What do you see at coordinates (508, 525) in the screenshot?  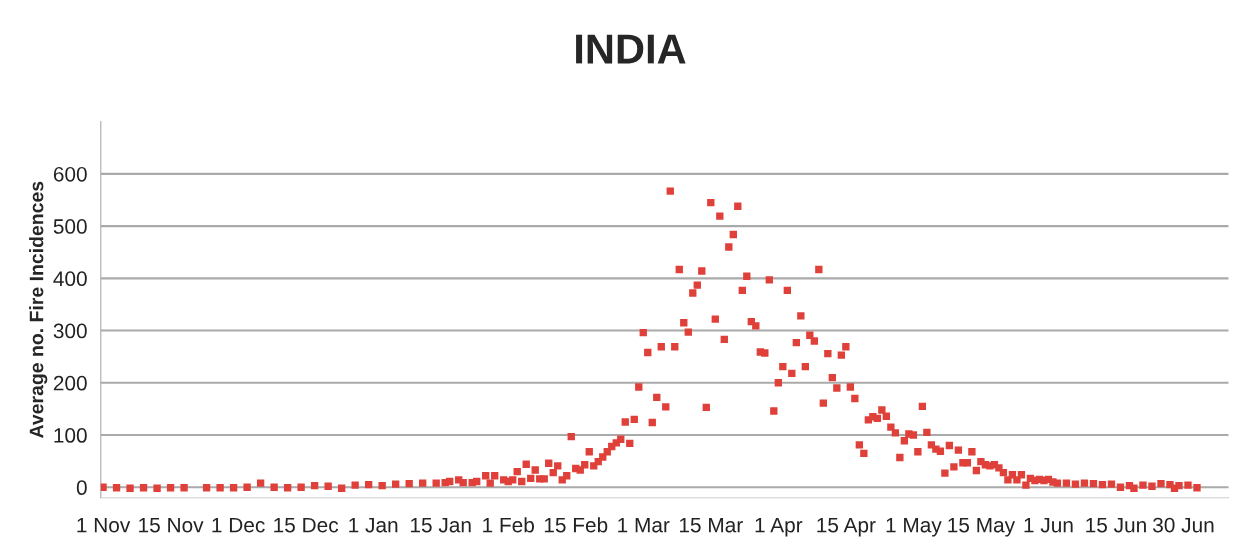 I see `x-tick-label: 1 Feb` at bounding box center [508, 525].